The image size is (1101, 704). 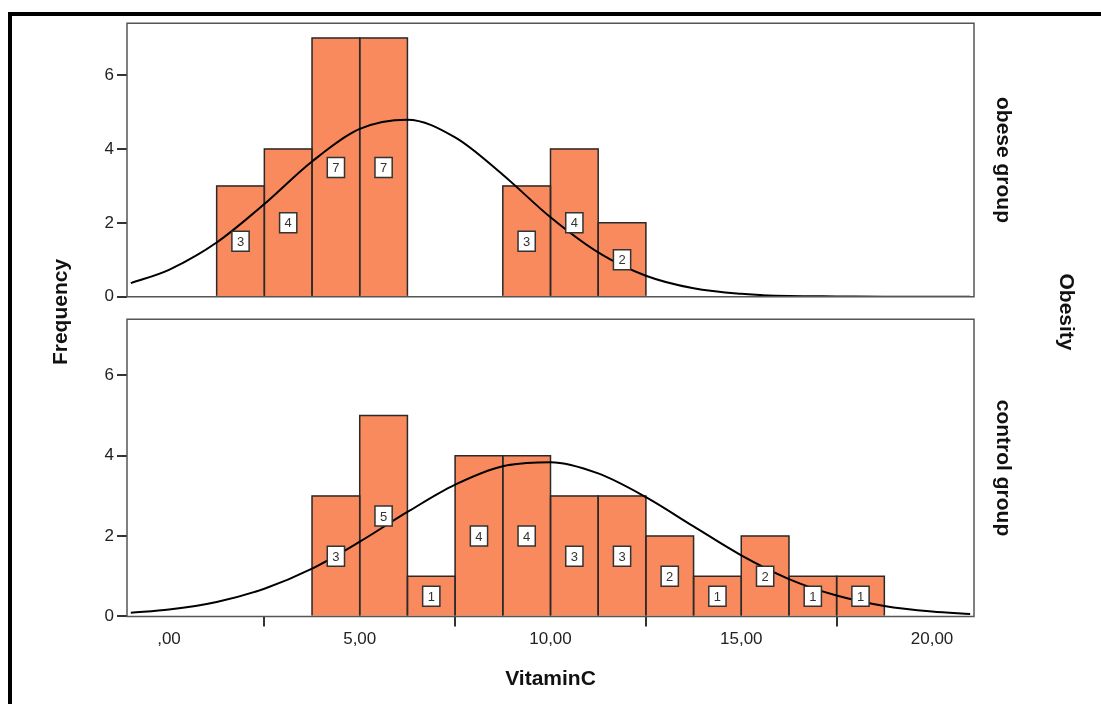 What do you see at coordinates (741, 639) in the screenshot?
I see `x-tick-label: 15,00` at bounding box center [741, 639].